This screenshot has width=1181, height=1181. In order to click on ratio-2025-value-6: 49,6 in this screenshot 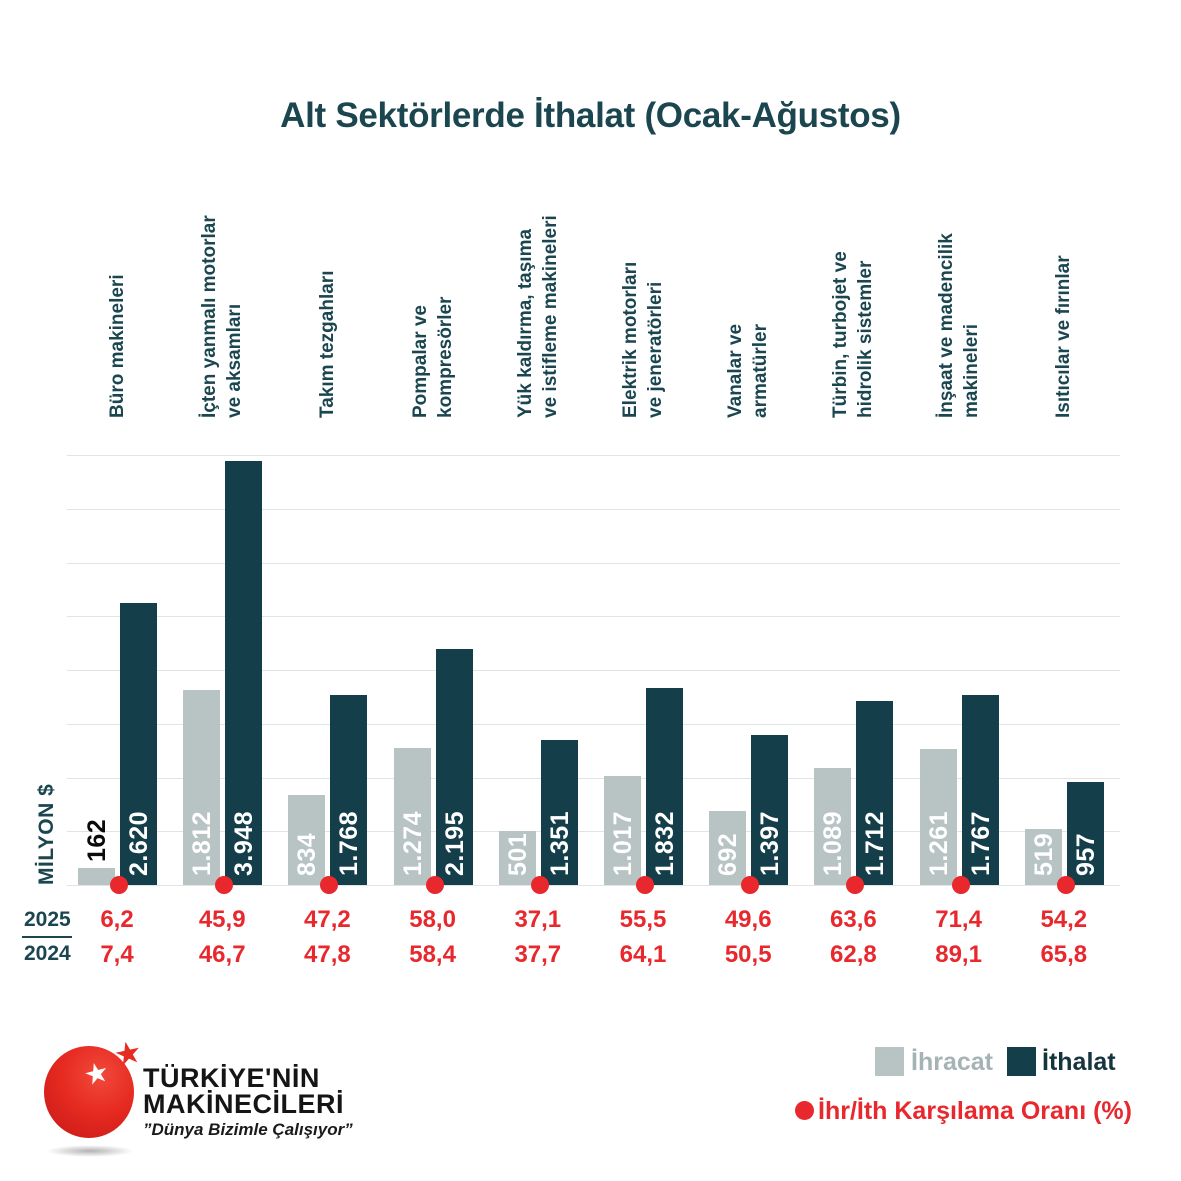, I will do `click(748, 919)`.